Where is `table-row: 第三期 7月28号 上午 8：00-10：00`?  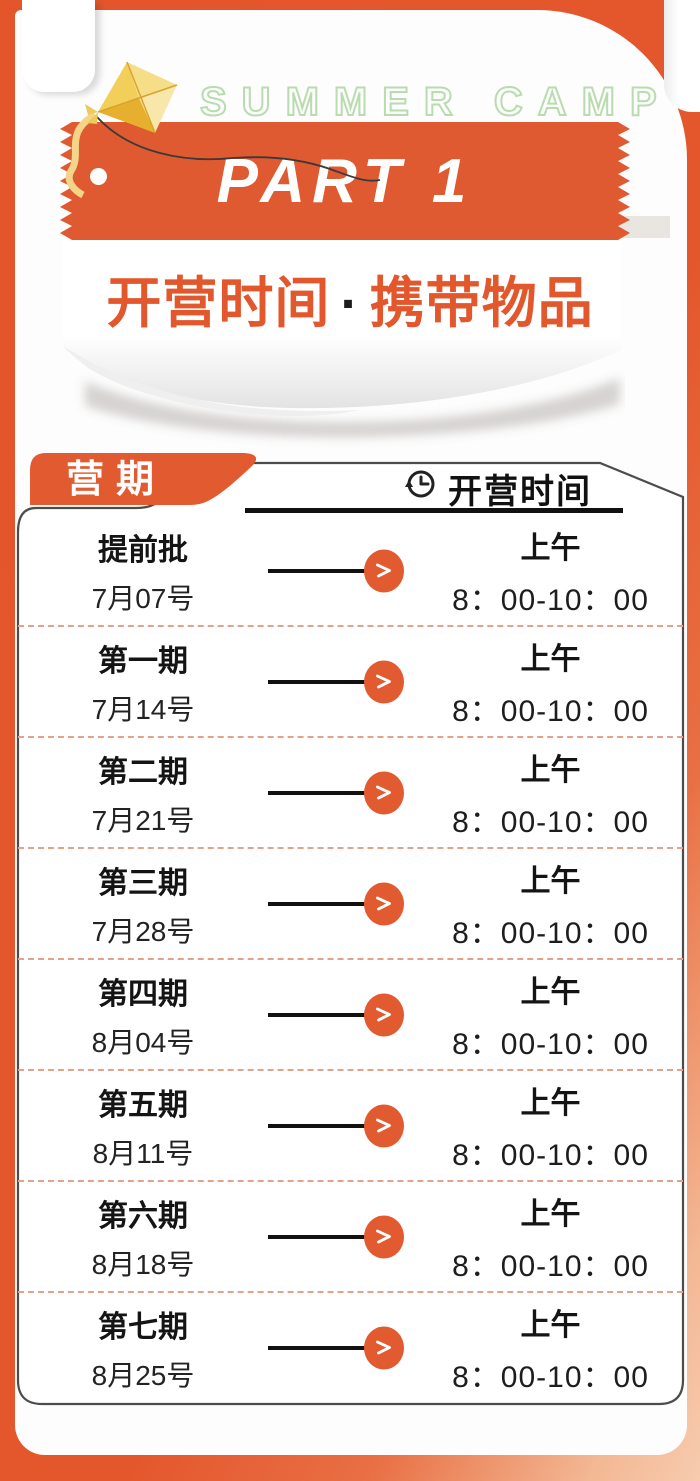
table-row: 第三期 7月28号 上午 8：00-10：00 is located at coordinates (350, 902).